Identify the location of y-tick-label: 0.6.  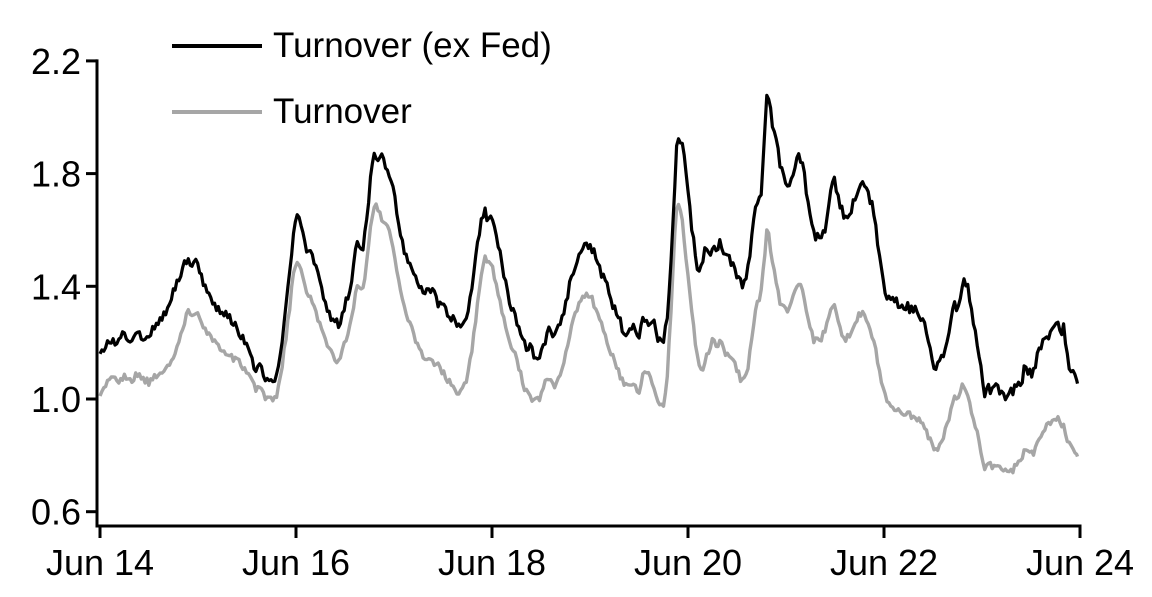
(56, 512).